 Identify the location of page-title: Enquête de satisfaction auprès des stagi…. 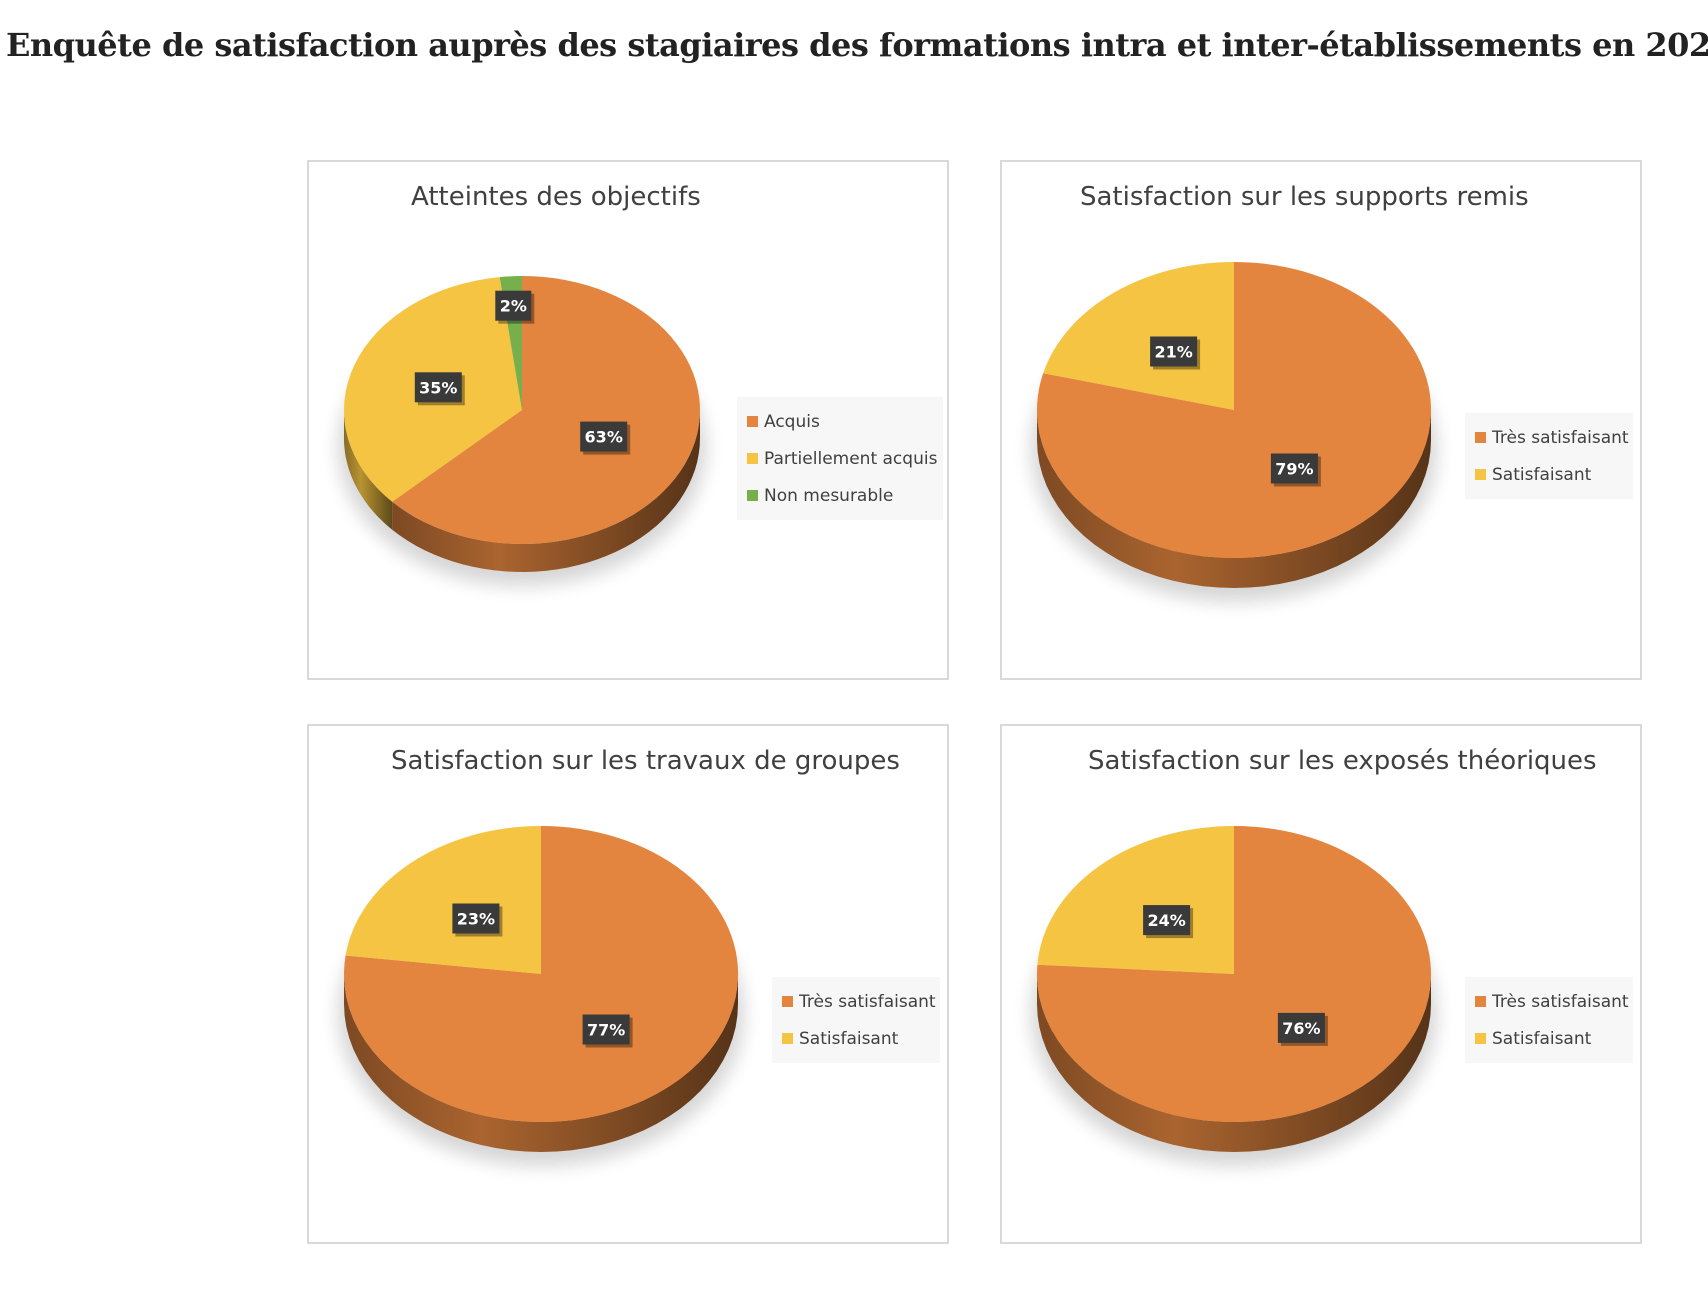
(857, 45).